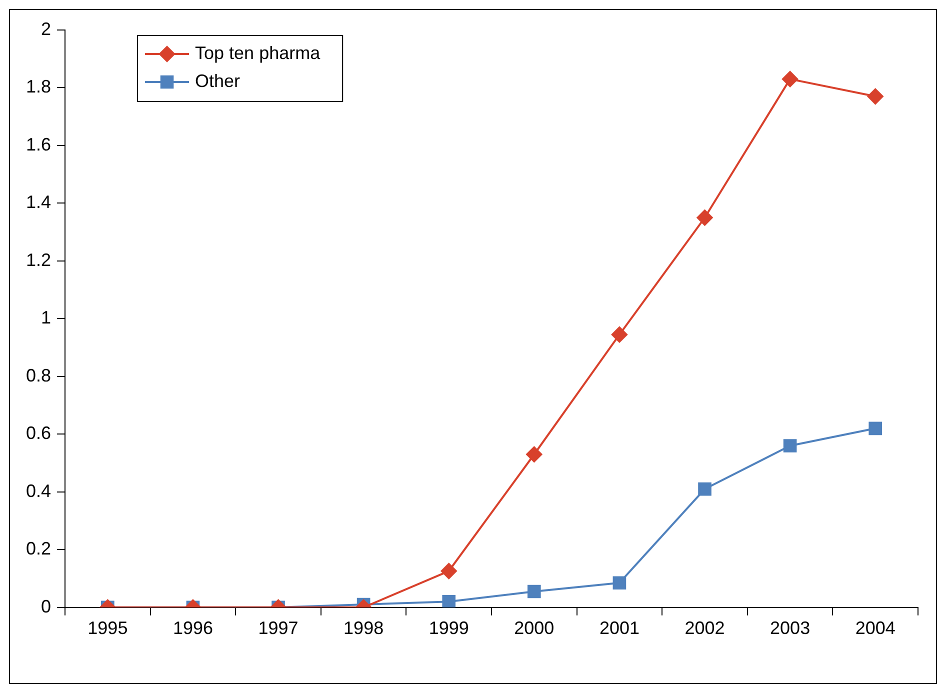  I want to click on x-tick-label: 1997, so click(278, 628).